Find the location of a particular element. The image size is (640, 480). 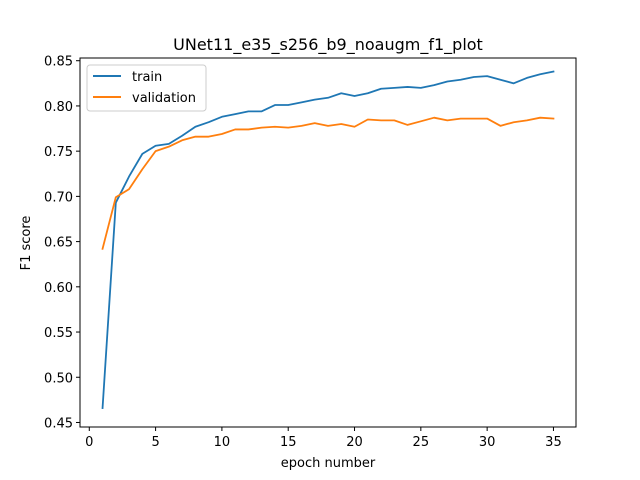

x-tick-label: 0 is located at coordinates (89, 442).